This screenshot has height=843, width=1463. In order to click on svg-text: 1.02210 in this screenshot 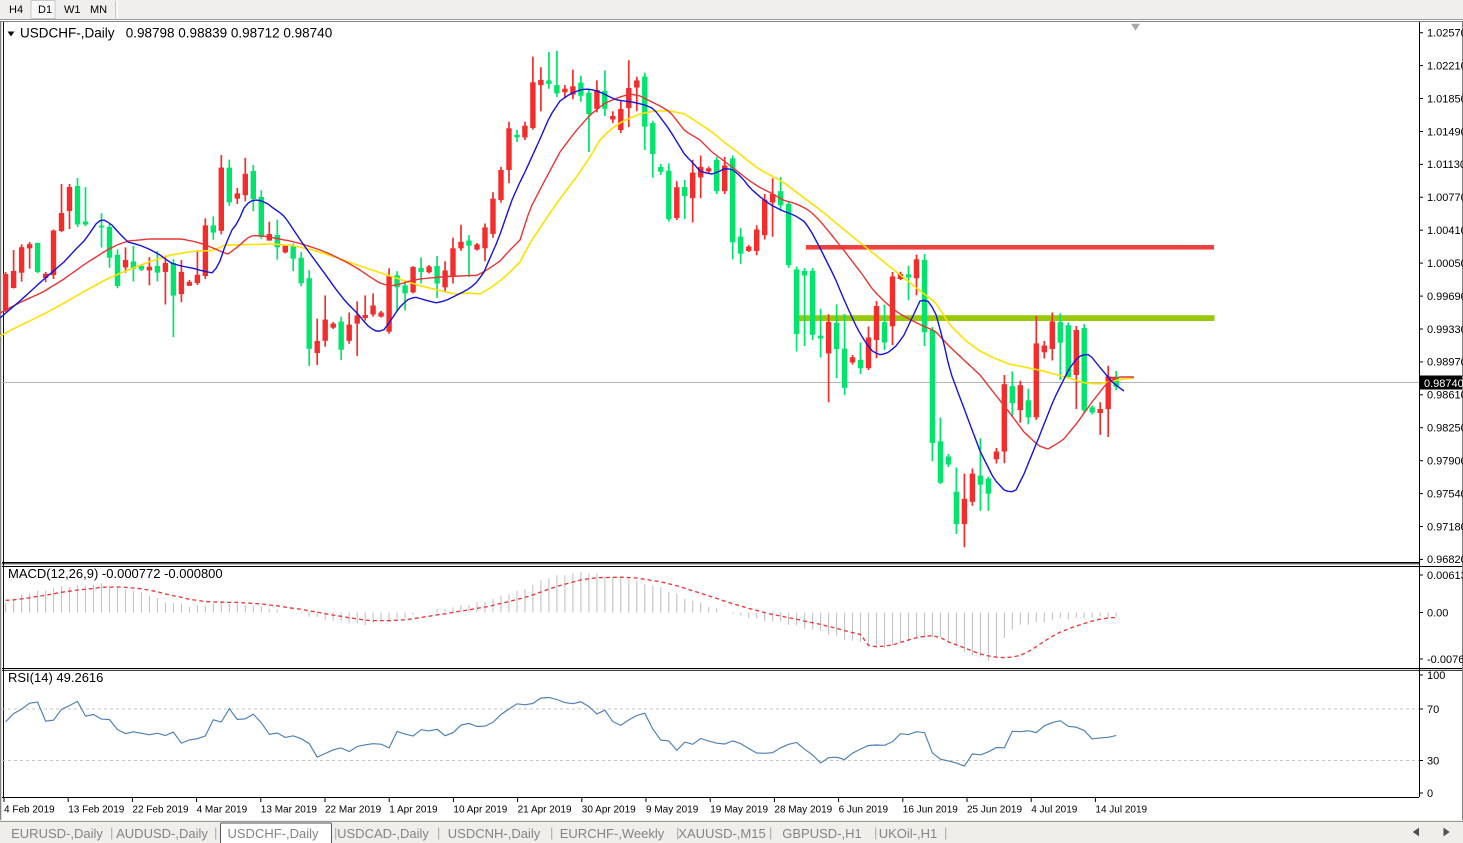, I will do `click(1445, 66)`.